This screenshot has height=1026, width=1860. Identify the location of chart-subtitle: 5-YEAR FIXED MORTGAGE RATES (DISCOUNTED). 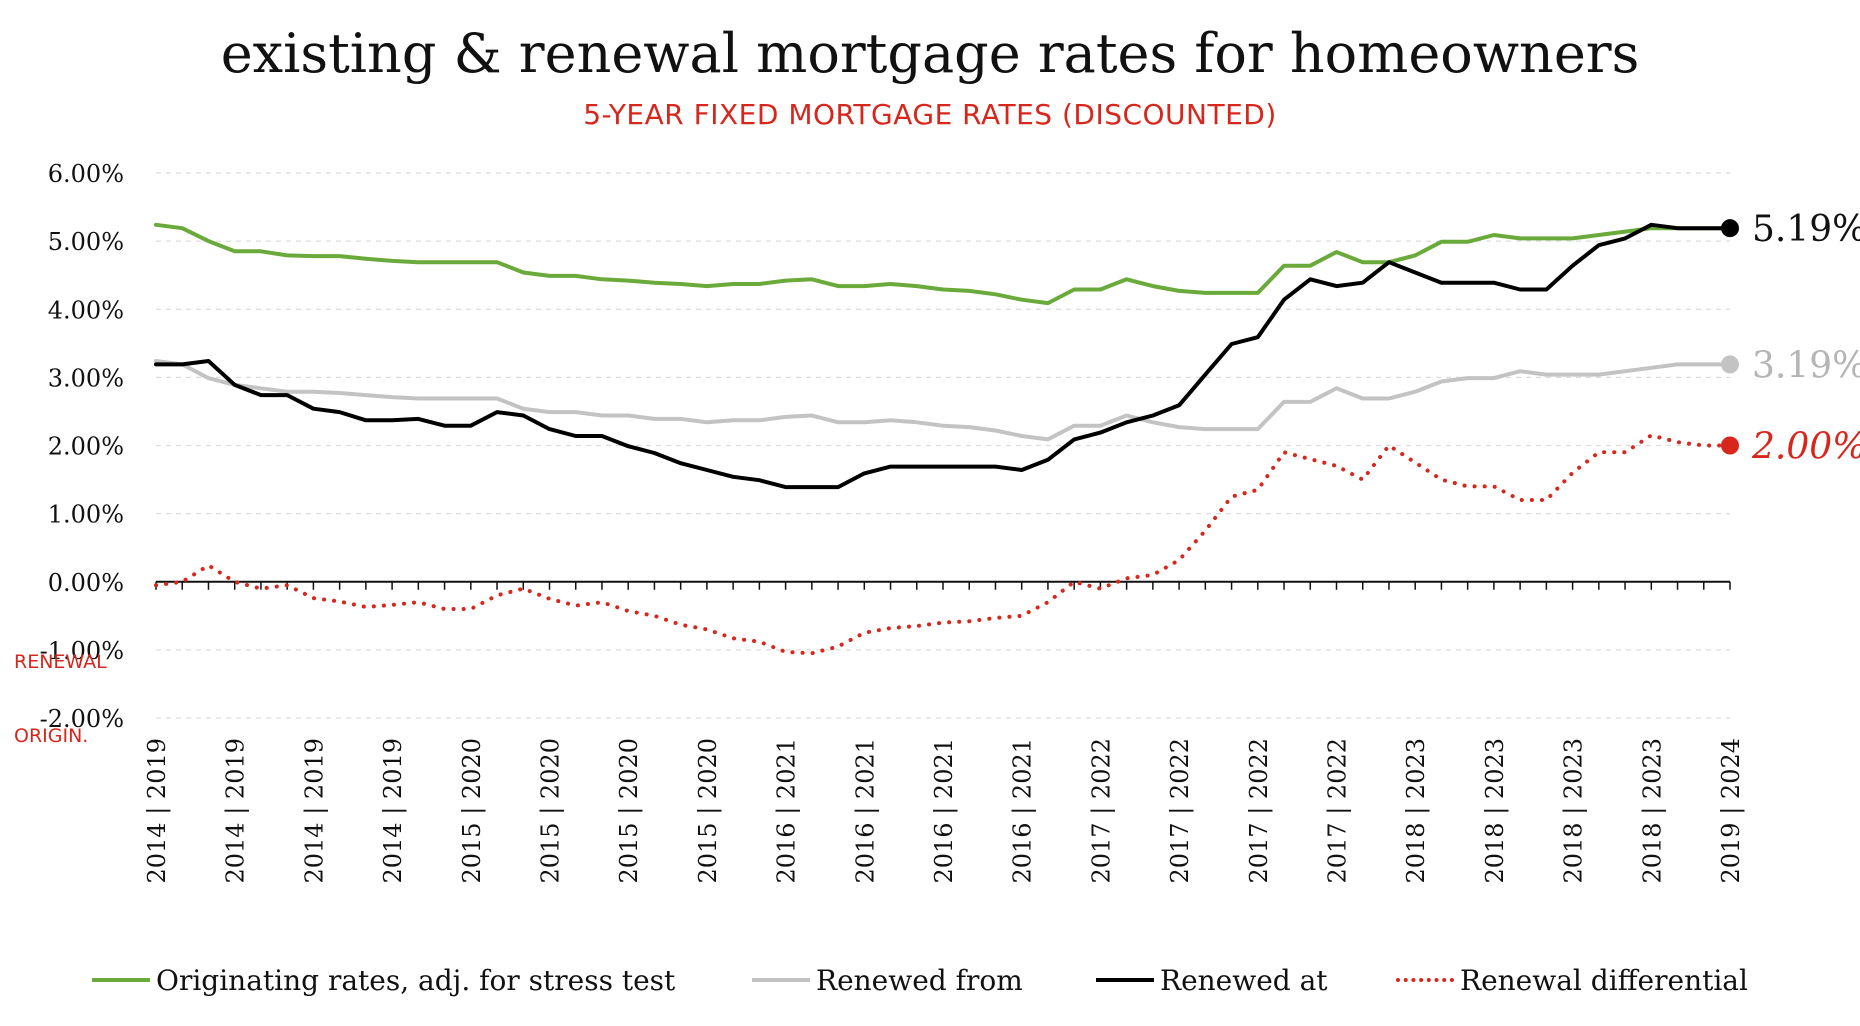
(930, 114).